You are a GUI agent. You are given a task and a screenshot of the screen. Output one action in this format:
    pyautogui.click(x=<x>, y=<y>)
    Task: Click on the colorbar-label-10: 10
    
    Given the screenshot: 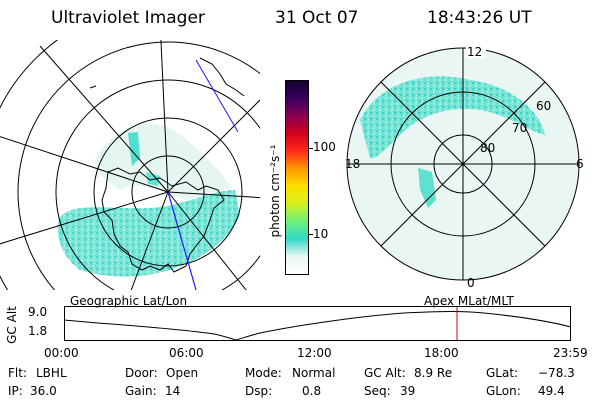 What is the action you would take?
    pyautogui.click(x=321, y=234)
    